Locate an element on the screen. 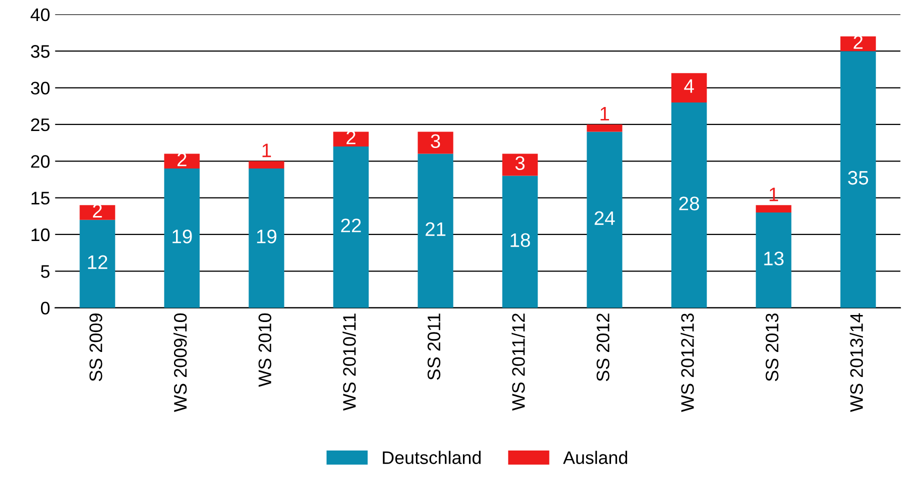  x-tick-label: WS 2010 is located at coordinates (265, 350).